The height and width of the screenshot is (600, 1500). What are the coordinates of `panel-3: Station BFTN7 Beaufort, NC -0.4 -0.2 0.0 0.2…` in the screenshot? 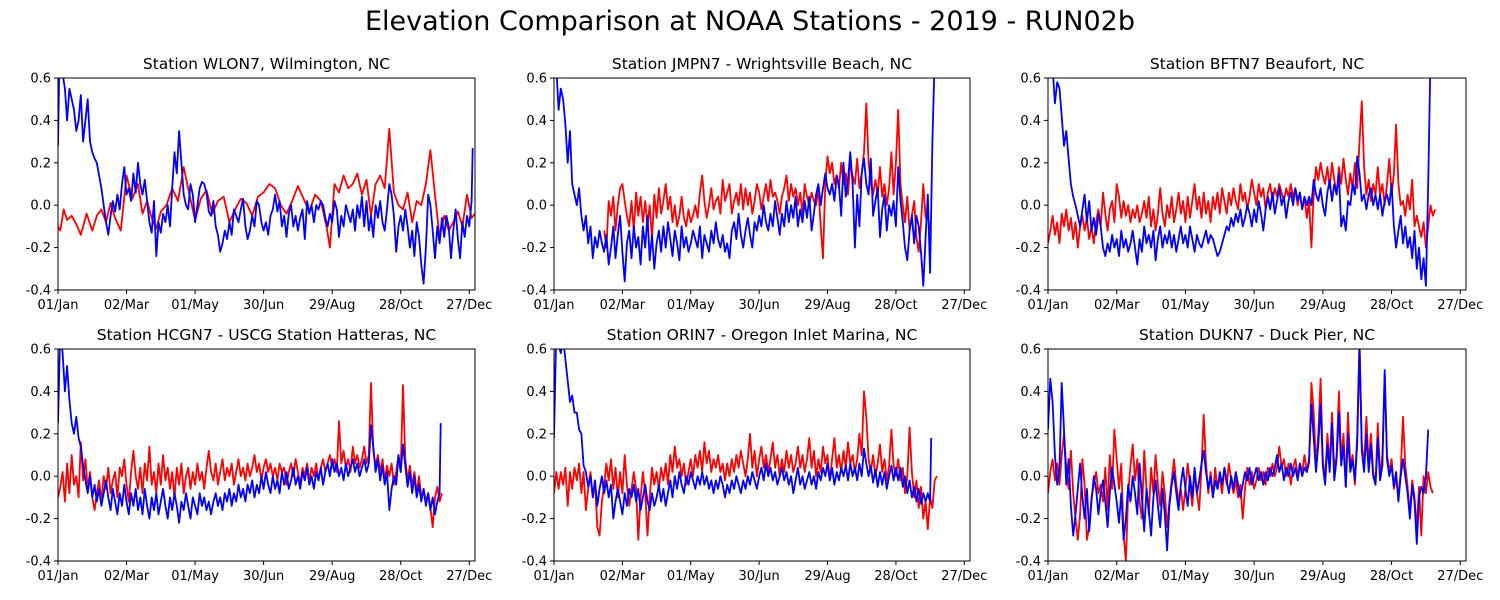 It's located at (1250, 184).